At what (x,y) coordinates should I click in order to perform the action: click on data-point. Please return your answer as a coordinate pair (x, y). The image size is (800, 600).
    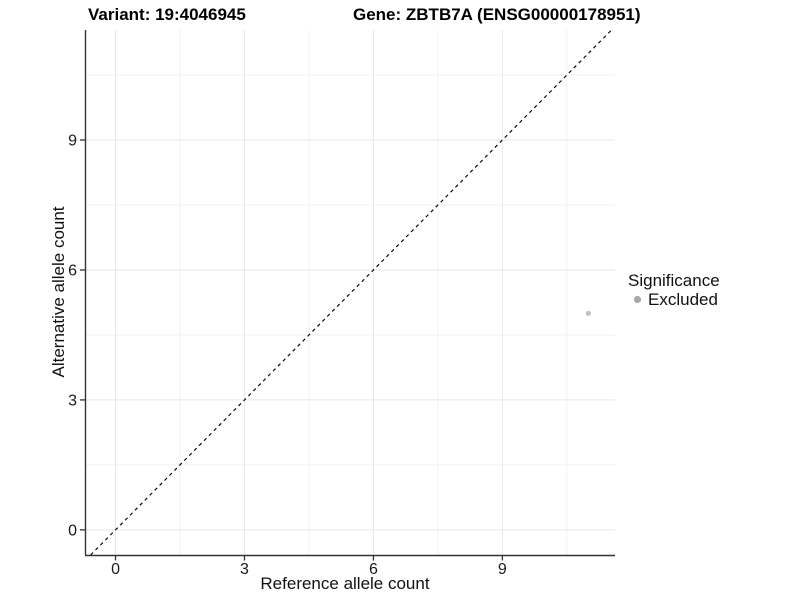
    Looking at the image, I should click on (588, 313).